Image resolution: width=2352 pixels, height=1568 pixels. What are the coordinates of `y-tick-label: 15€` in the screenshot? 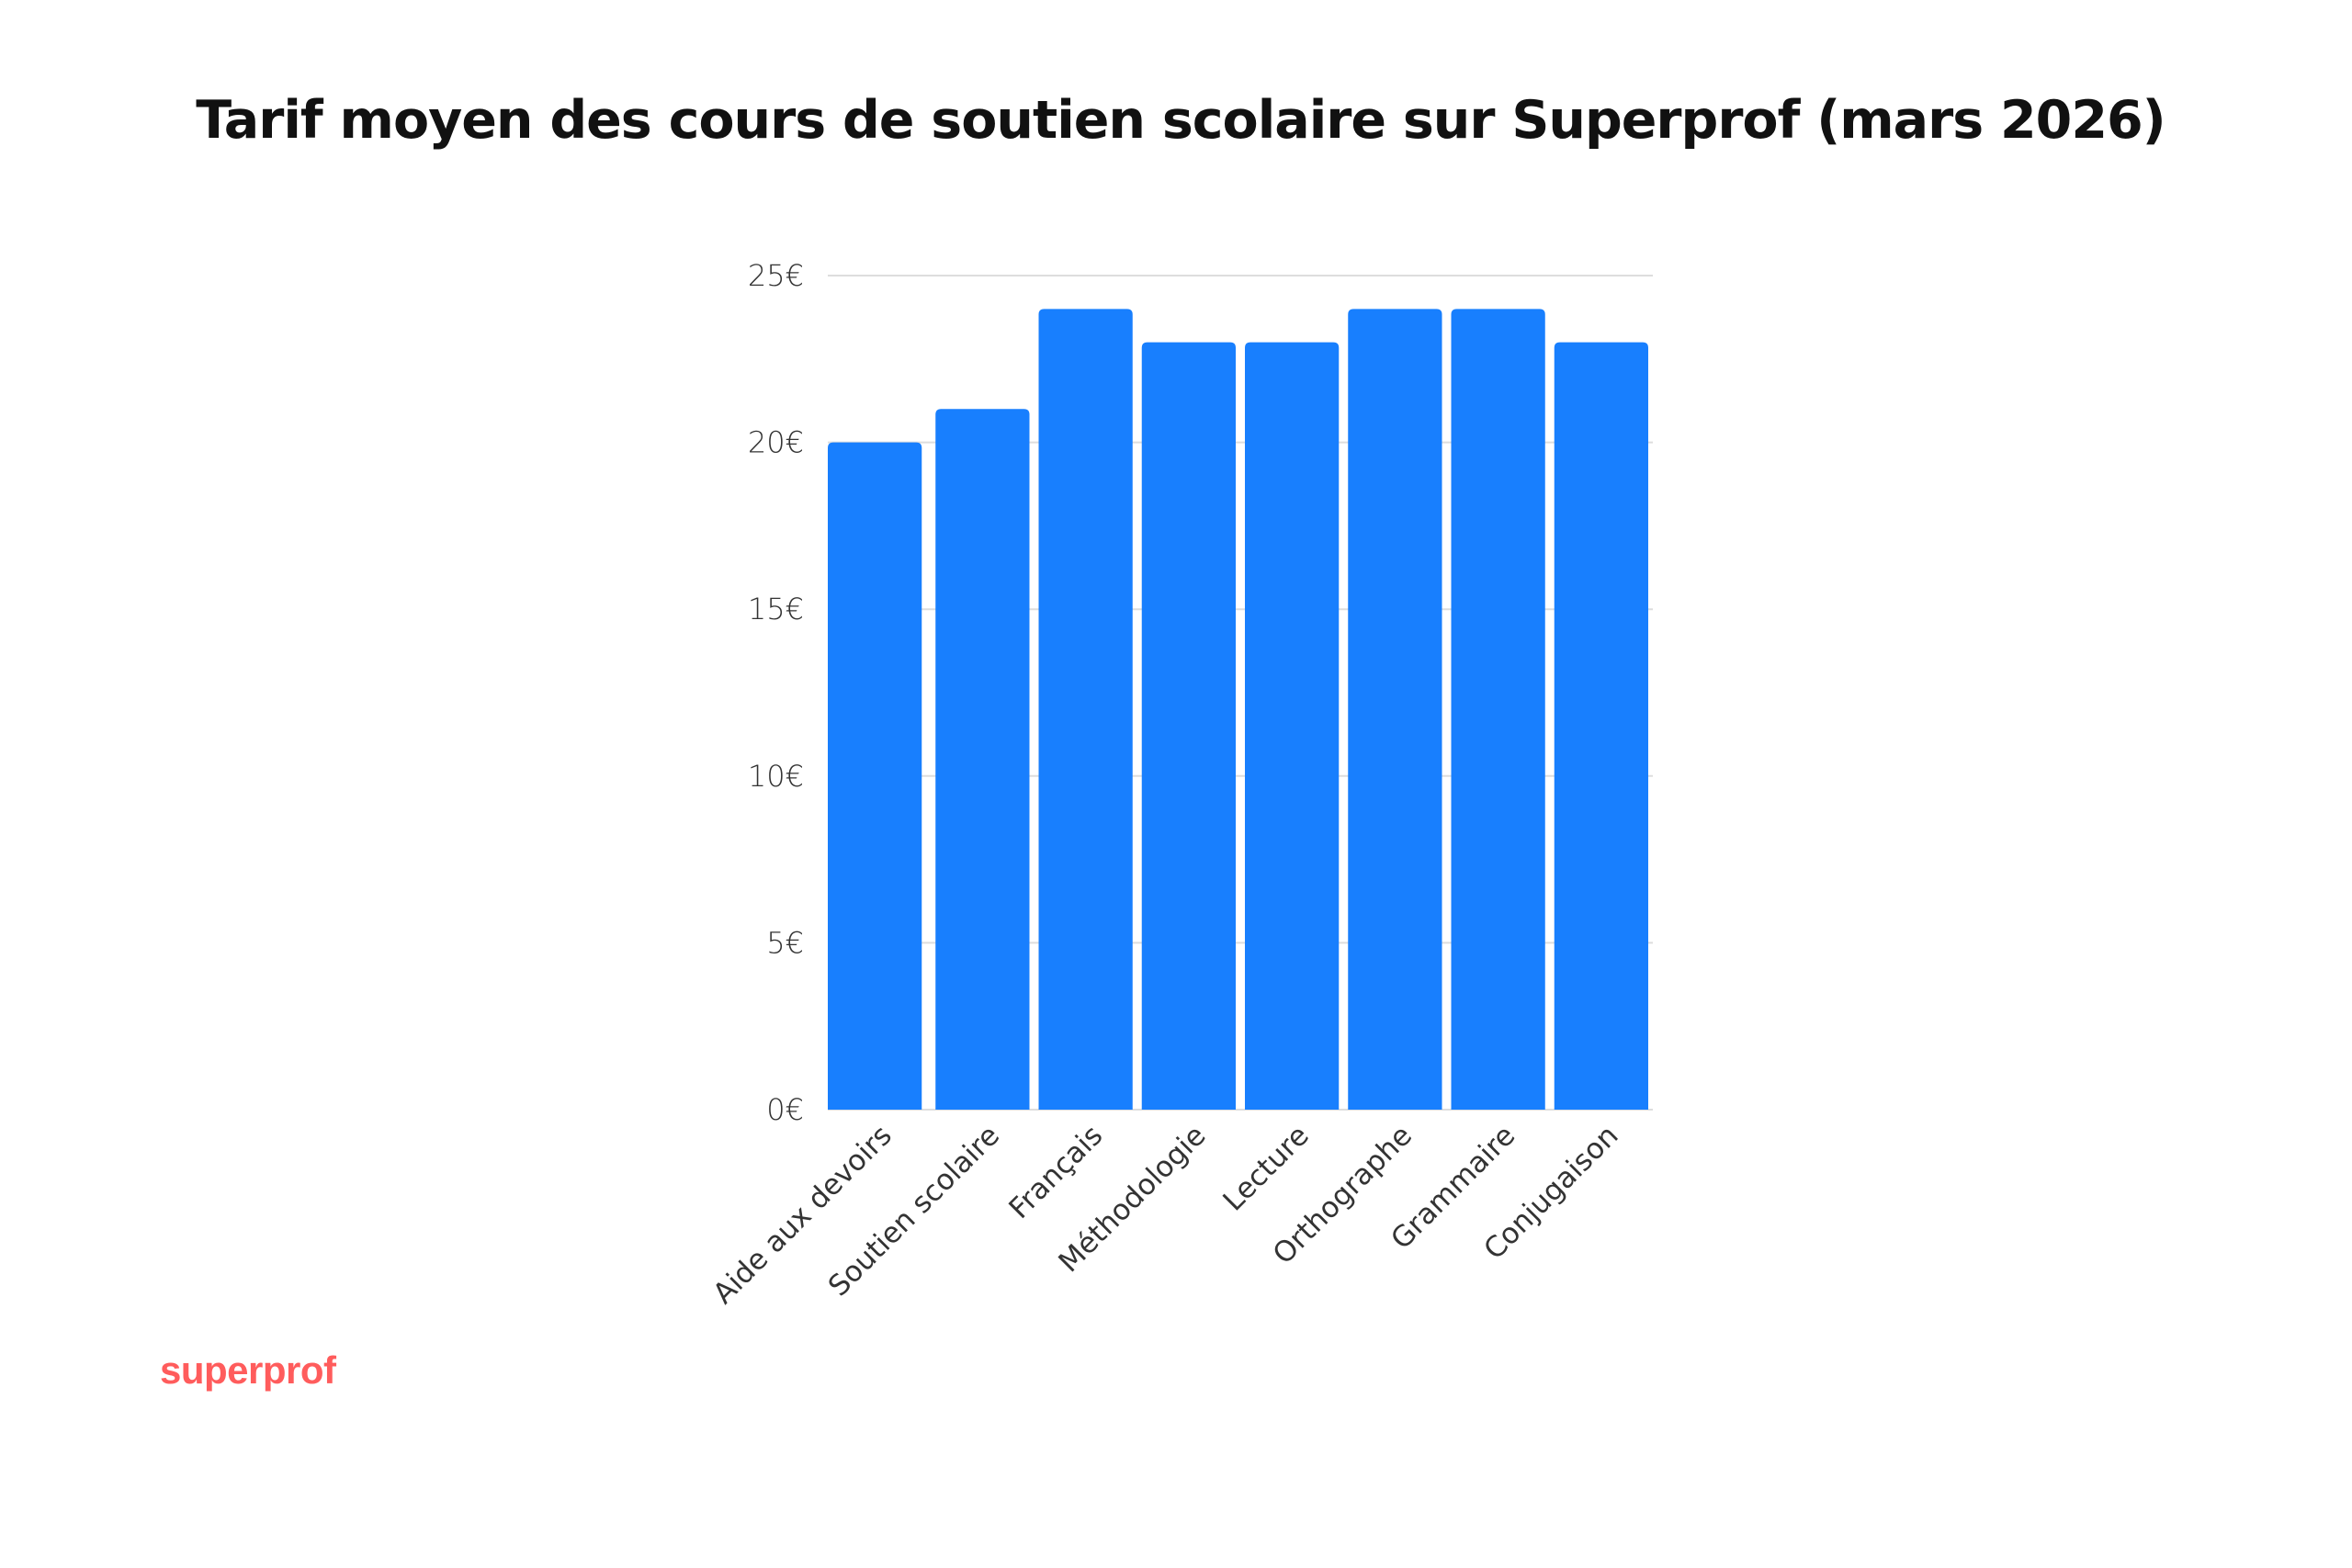 It's located at (776, 609).